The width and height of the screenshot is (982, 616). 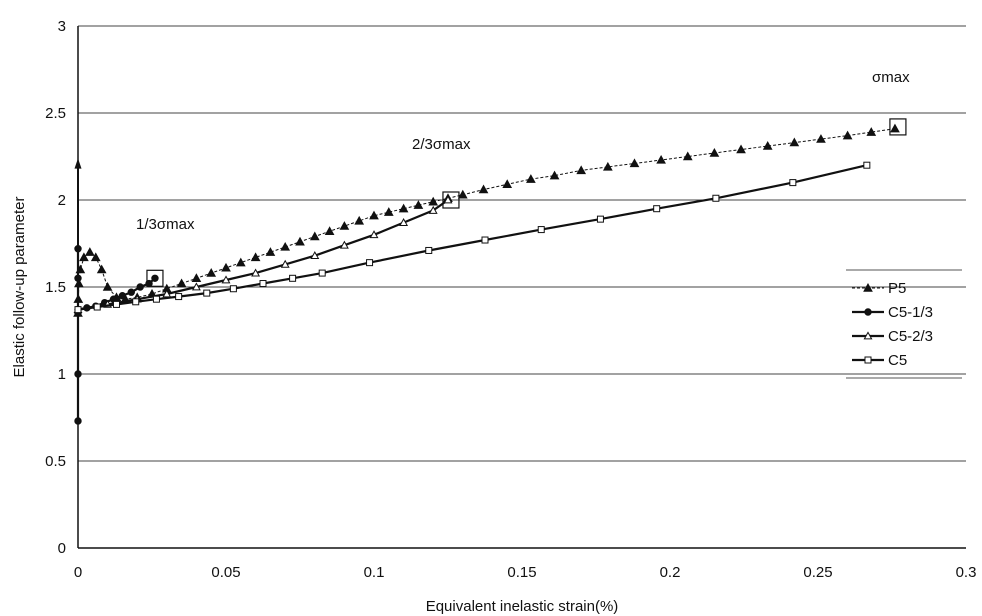 I want to click on annotation-label: σmax, so click(x=891, y=77).